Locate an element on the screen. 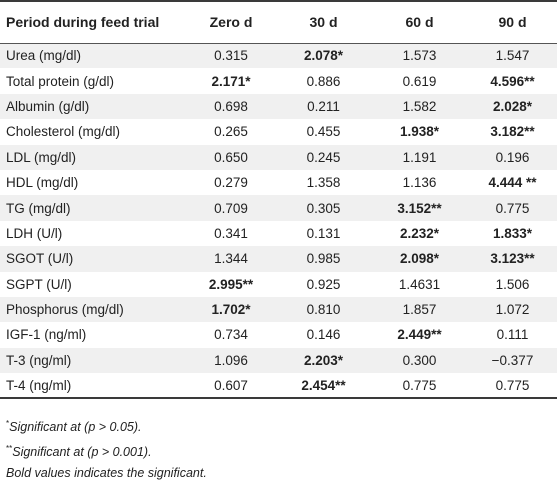 The width and height of the screenshot is (557, 501). table-cell-value: 0.925 is located at coordinates (323, 284).